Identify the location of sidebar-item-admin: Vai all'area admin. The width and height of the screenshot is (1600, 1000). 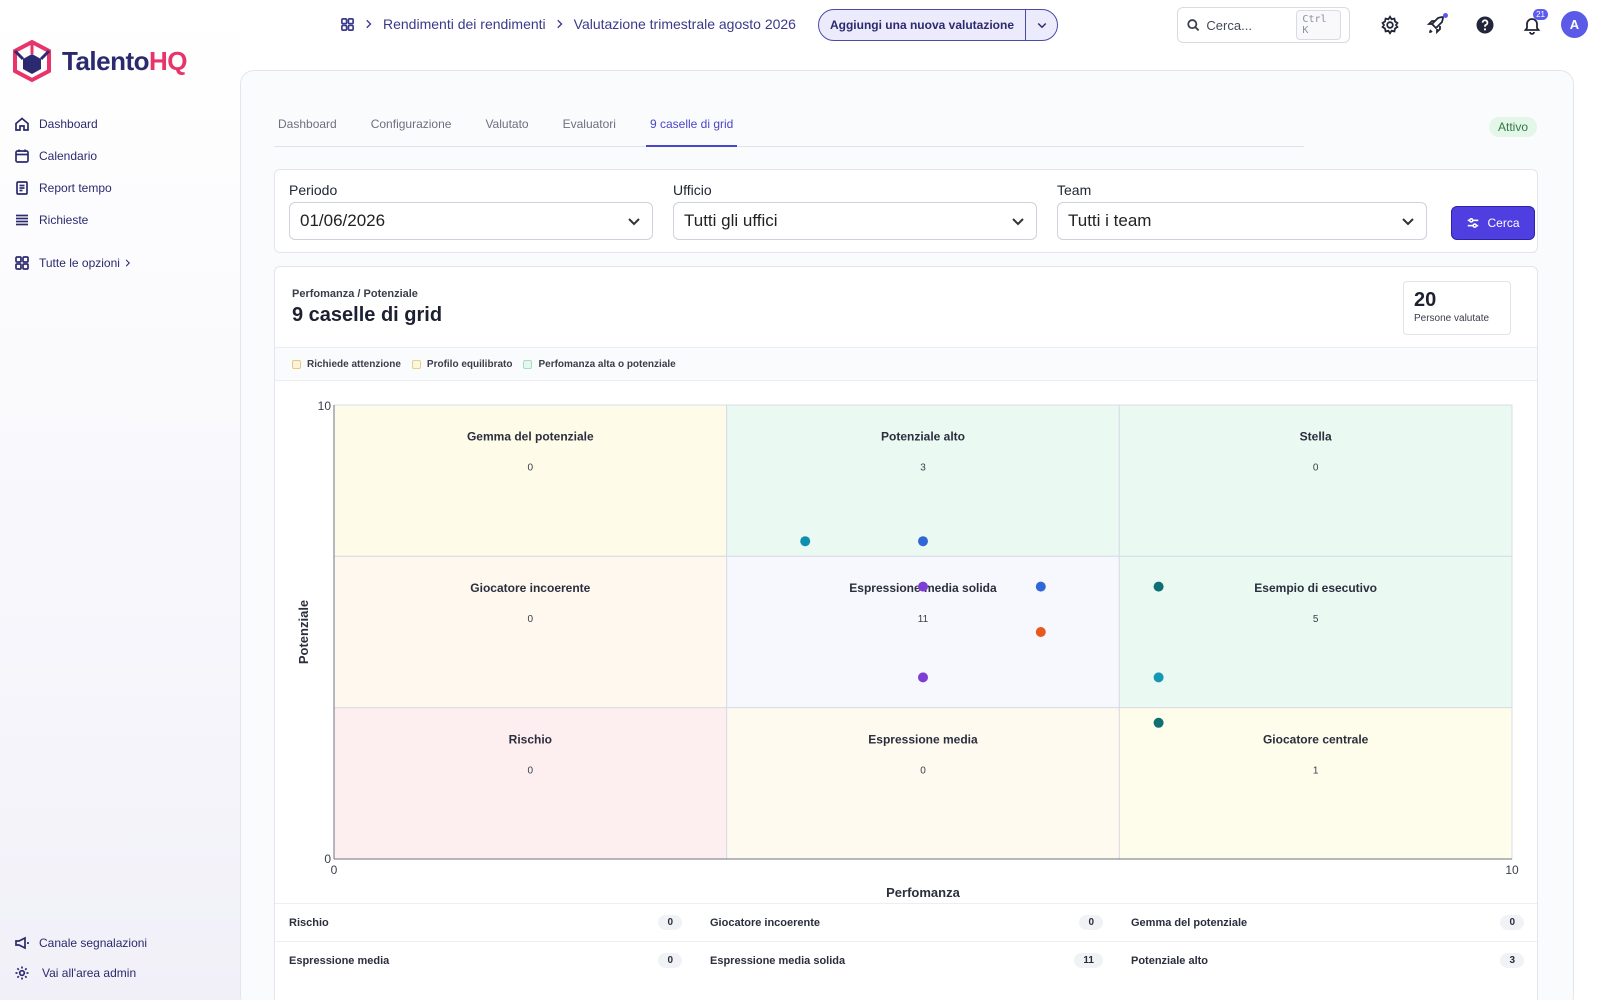
(124, 973).